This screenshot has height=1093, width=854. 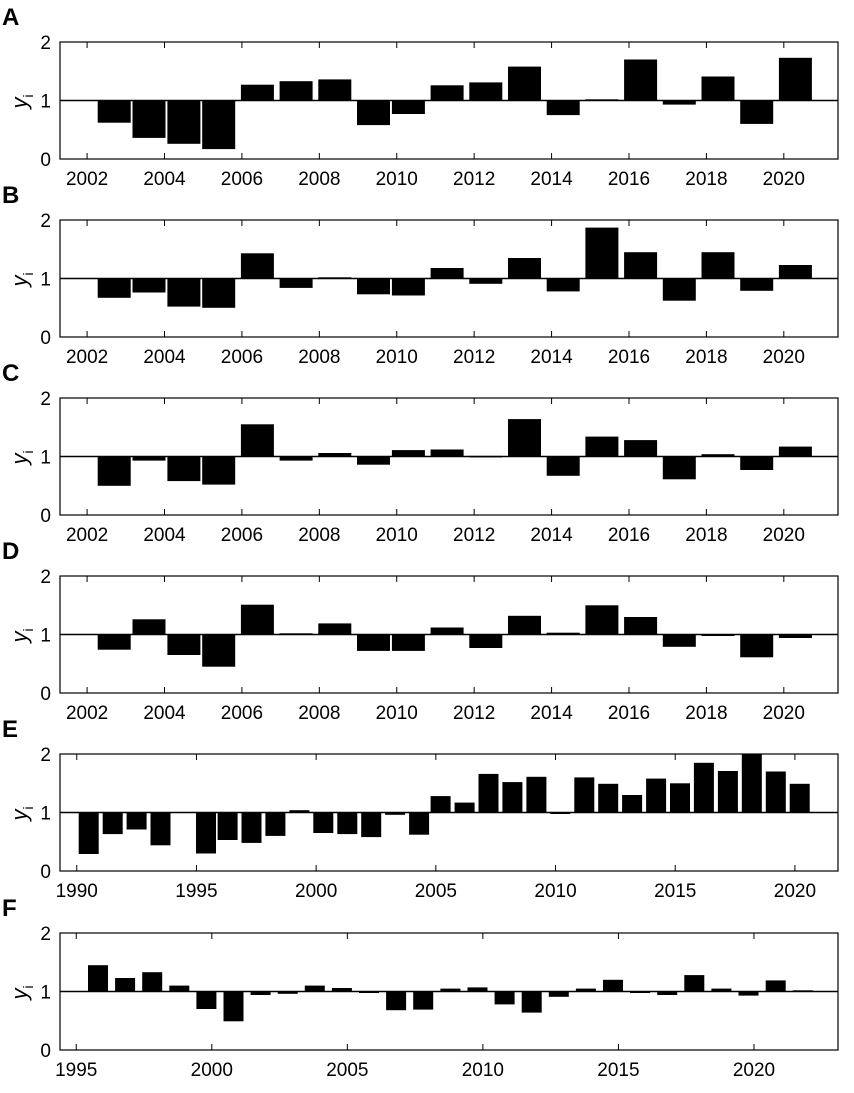 What do you see at coordinates (10, 729) in the screenshot?
I see `panel-label: E` at bounding box center [10, 729].